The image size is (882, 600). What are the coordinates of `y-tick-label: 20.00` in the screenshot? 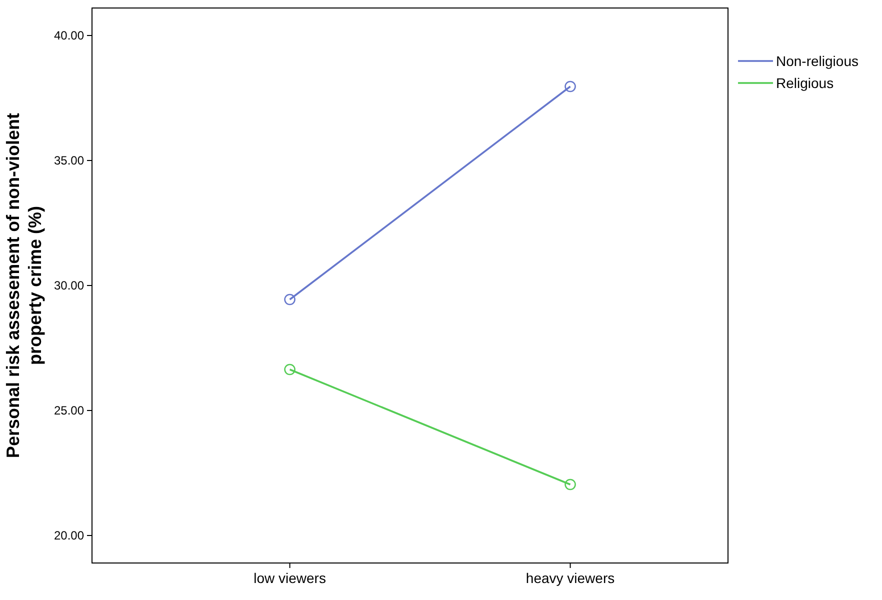 It's located at (69, 535).